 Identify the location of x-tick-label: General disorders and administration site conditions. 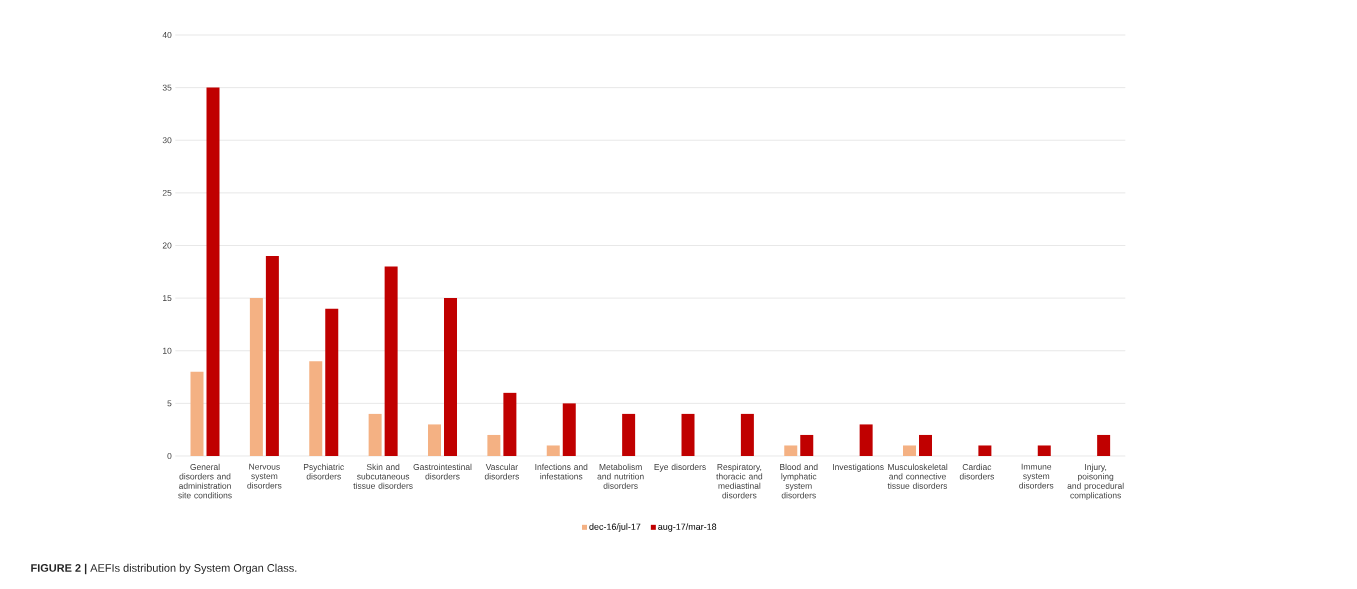
(205, 481).